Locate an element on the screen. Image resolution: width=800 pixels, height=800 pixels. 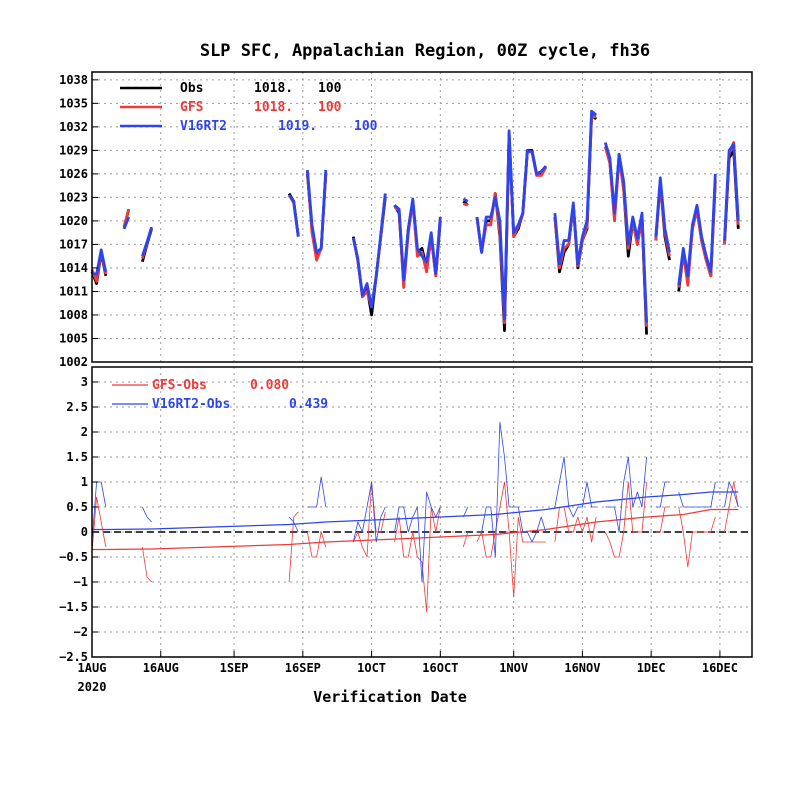
legend-label-v16rt2: V16RT2 is located at coordinates (203, 126).